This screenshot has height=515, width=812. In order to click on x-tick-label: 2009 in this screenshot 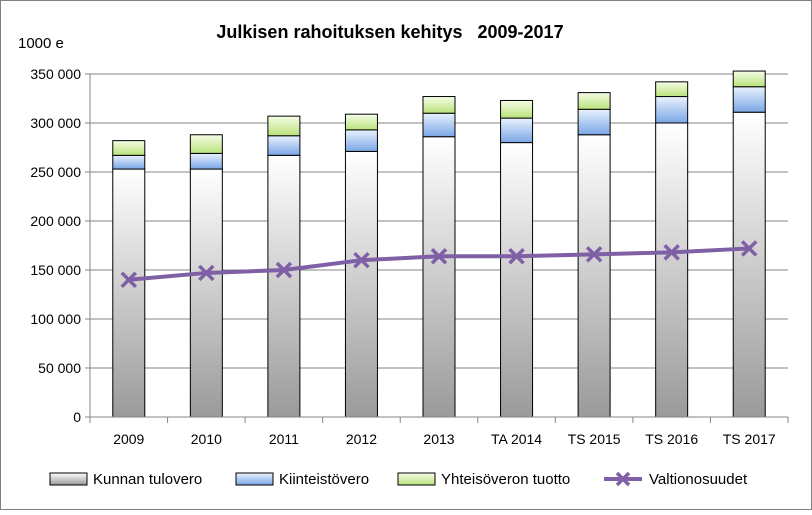, I will do `click(128, 439)`.